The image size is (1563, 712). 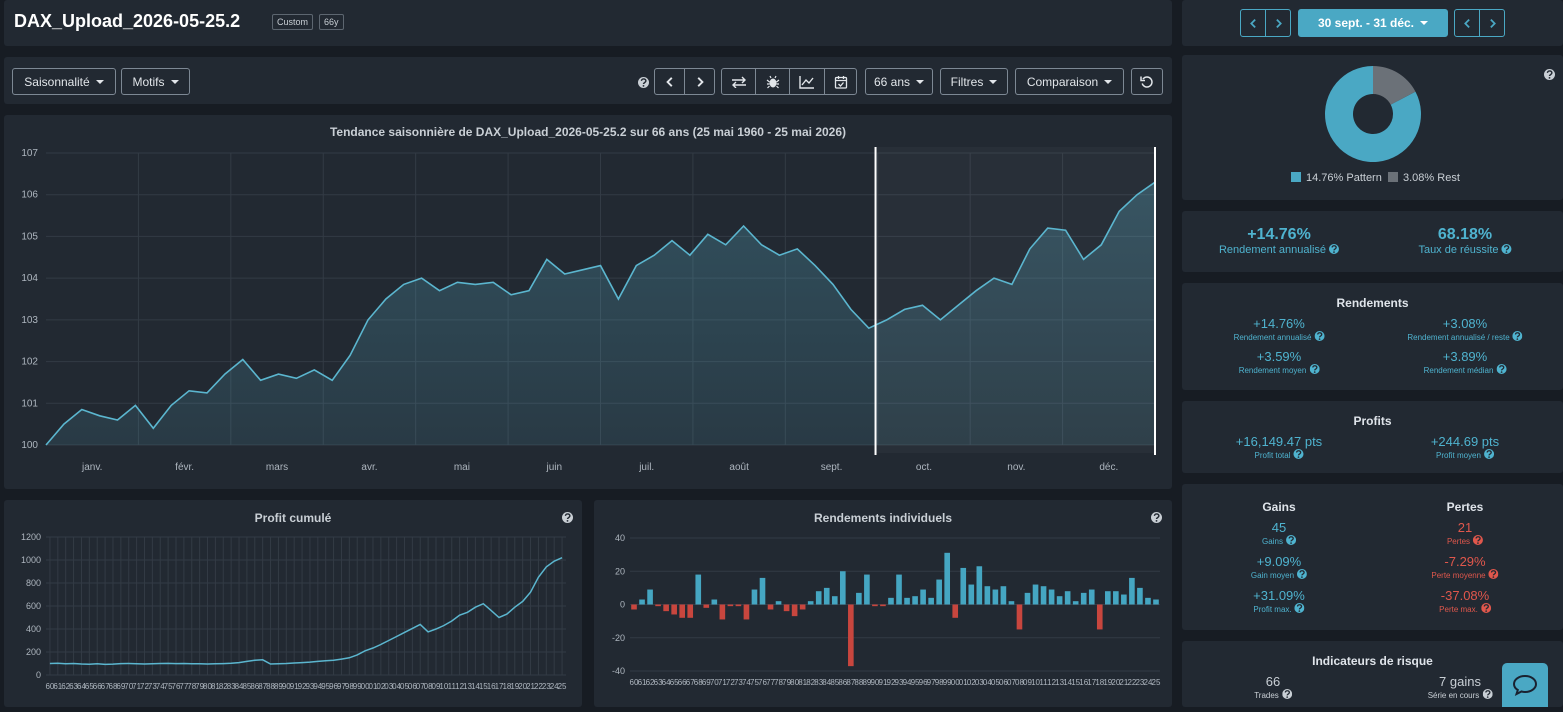 I want to click on x-tick-label: 09, so click(x=1027, y=682).